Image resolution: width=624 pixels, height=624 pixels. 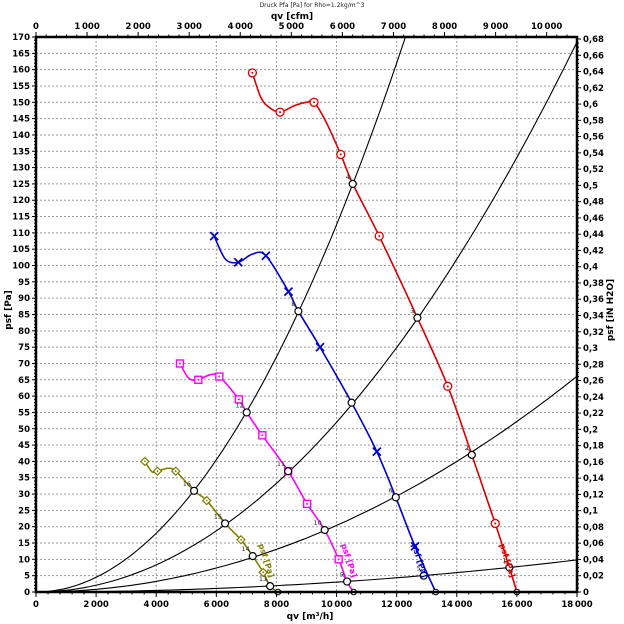 I want to click on svg-text: 0,12, so click(x=593, y=495).